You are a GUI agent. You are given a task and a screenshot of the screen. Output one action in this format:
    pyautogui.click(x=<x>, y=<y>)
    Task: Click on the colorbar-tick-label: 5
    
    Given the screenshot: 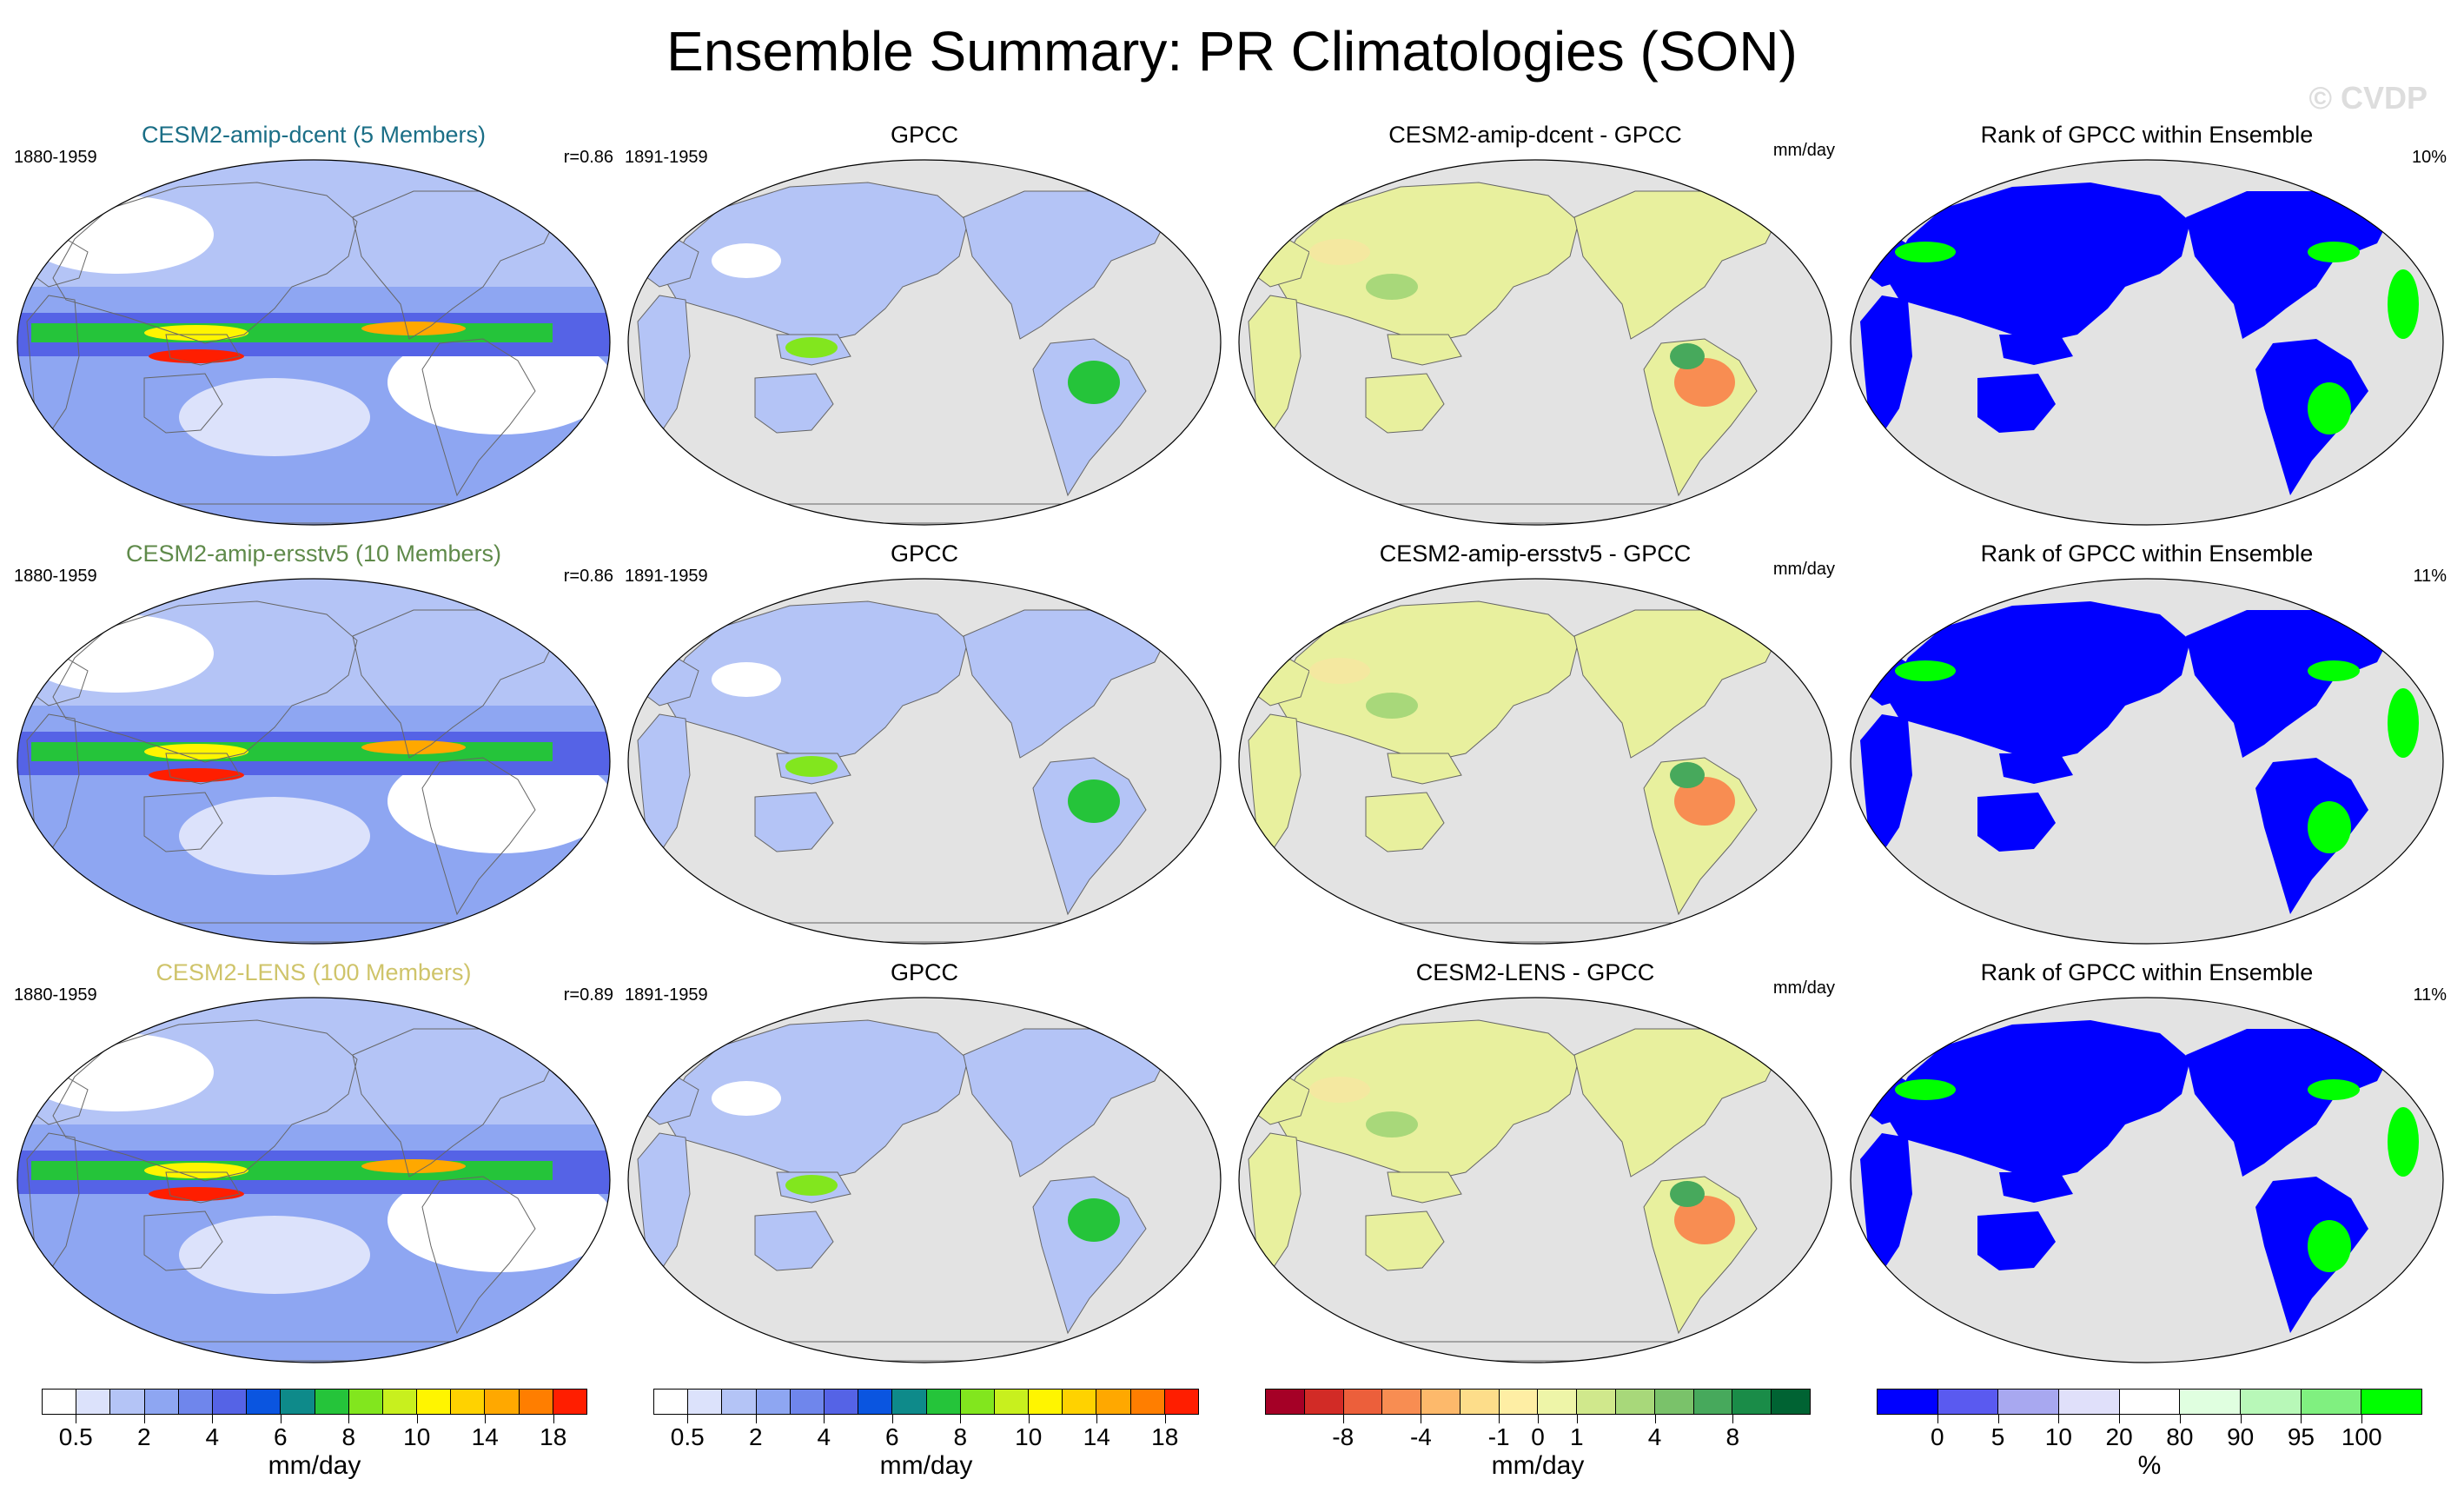 What is the action you would take?
    pyautogui.click(x=1997, y=1436)
    